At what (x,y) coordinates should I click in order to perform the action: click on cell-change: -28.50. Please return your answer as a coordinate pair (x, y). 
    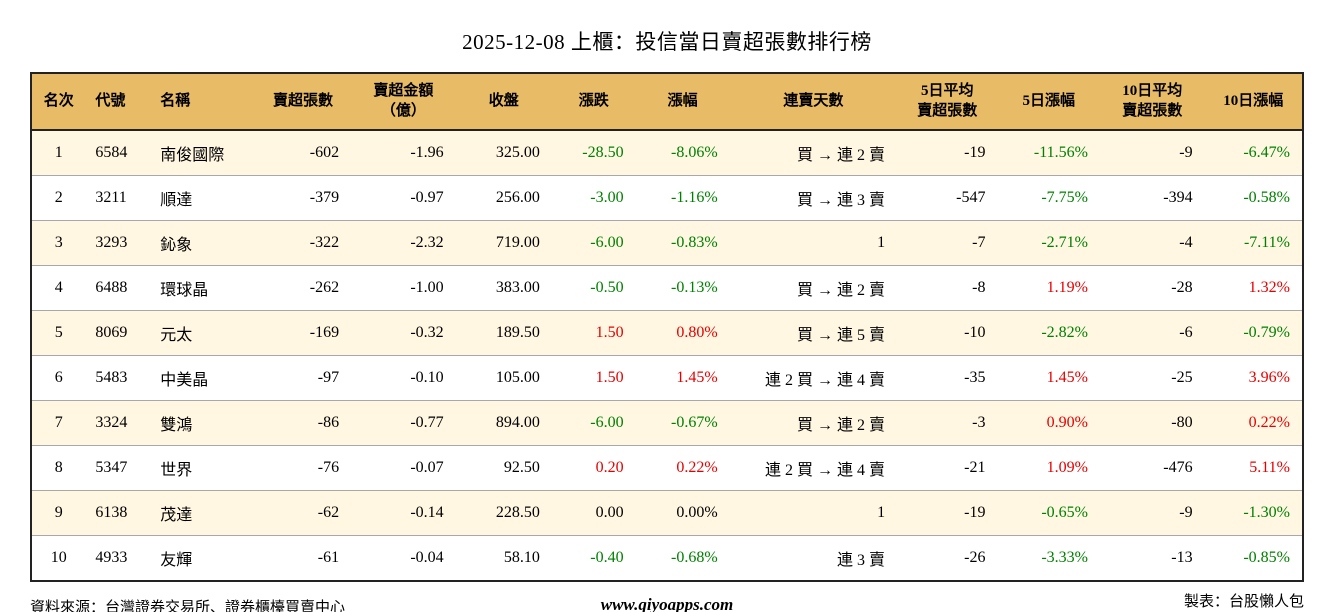
    Looking at the image, I should click on (603, 152).